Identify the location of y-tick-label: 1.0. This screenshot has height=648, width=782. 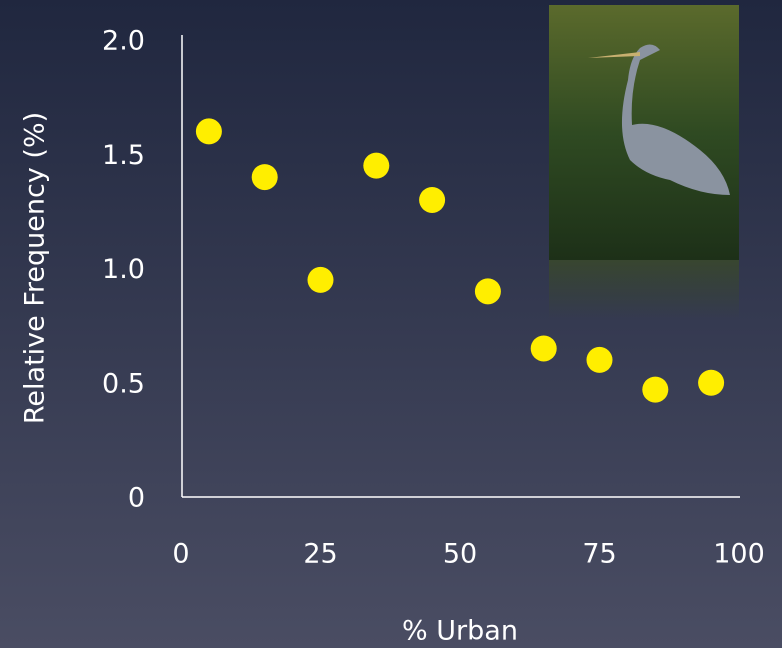
(123, 269).